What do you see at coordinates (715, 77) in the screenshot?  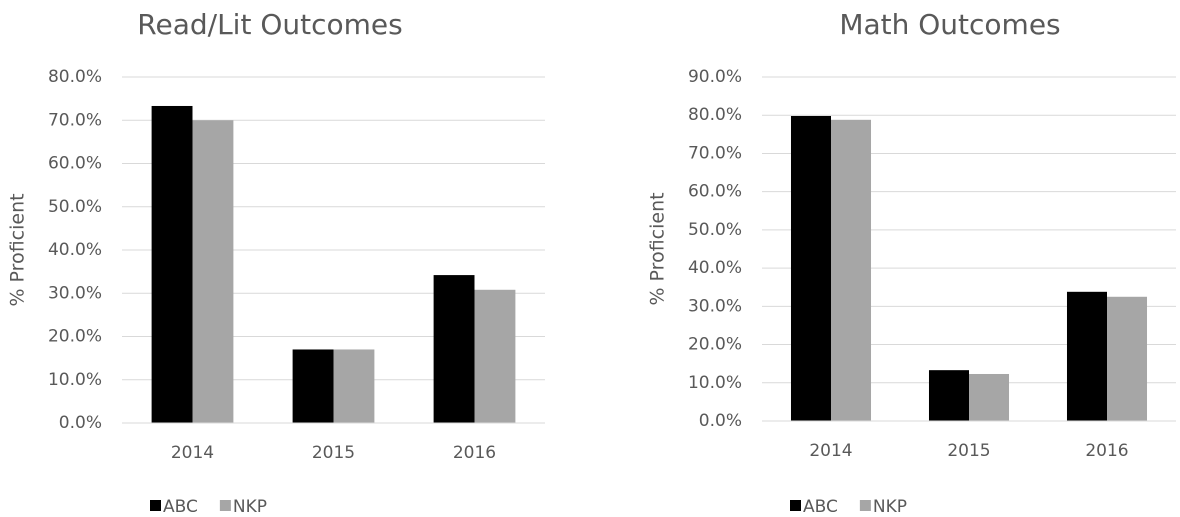 I see `y-tick-label: 90.0%` at bounding box center [715, 77].